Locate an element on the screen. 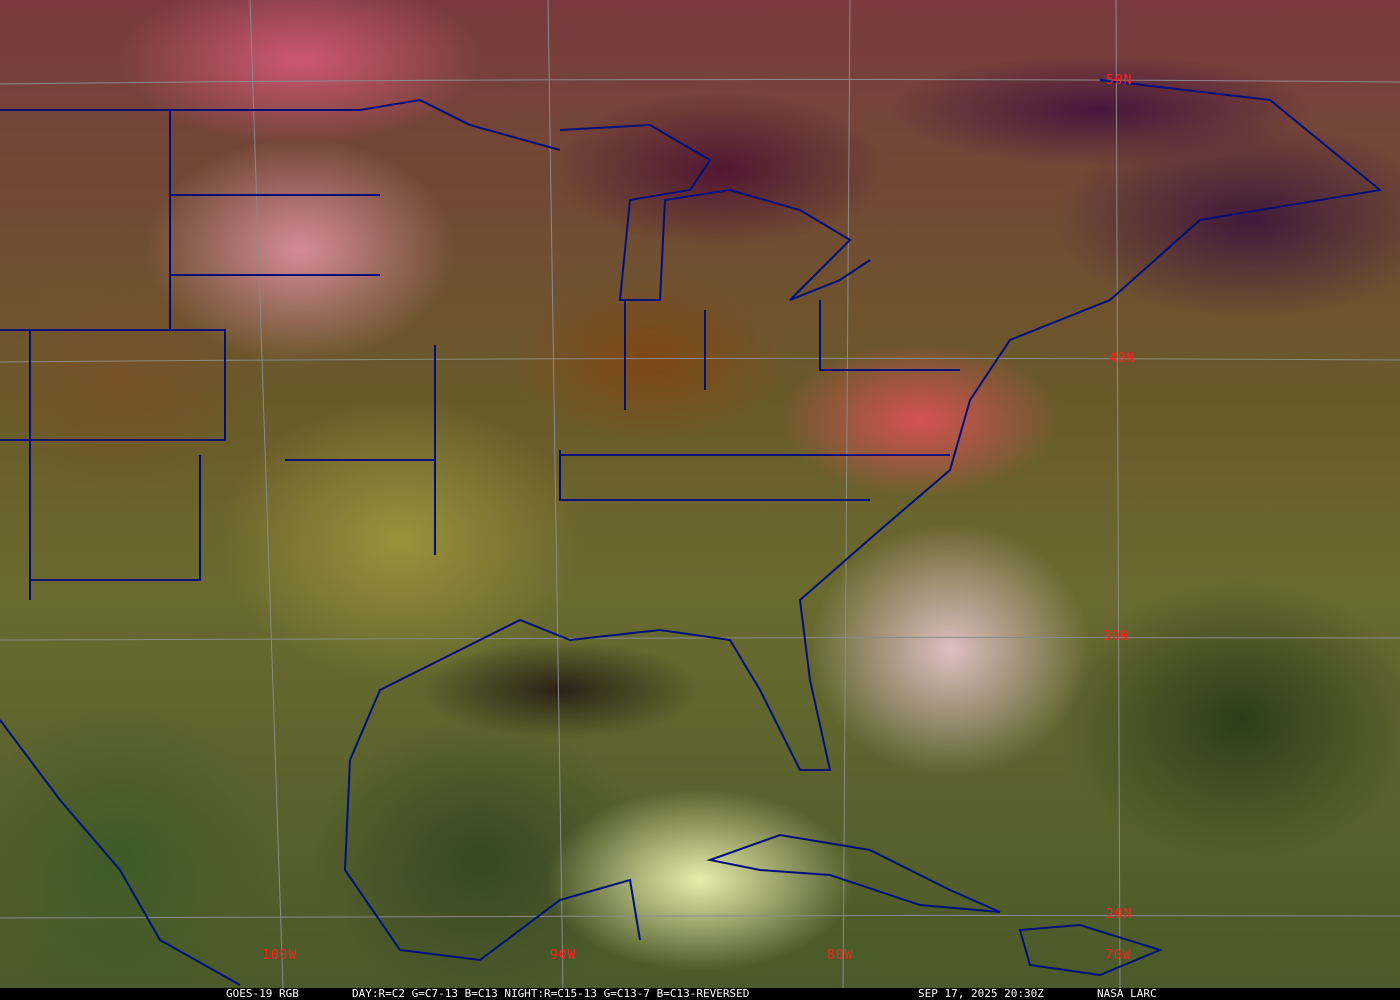 This screenshot has width=1400, height=1000. grid-line-30n is located at coordinates (700, 638).